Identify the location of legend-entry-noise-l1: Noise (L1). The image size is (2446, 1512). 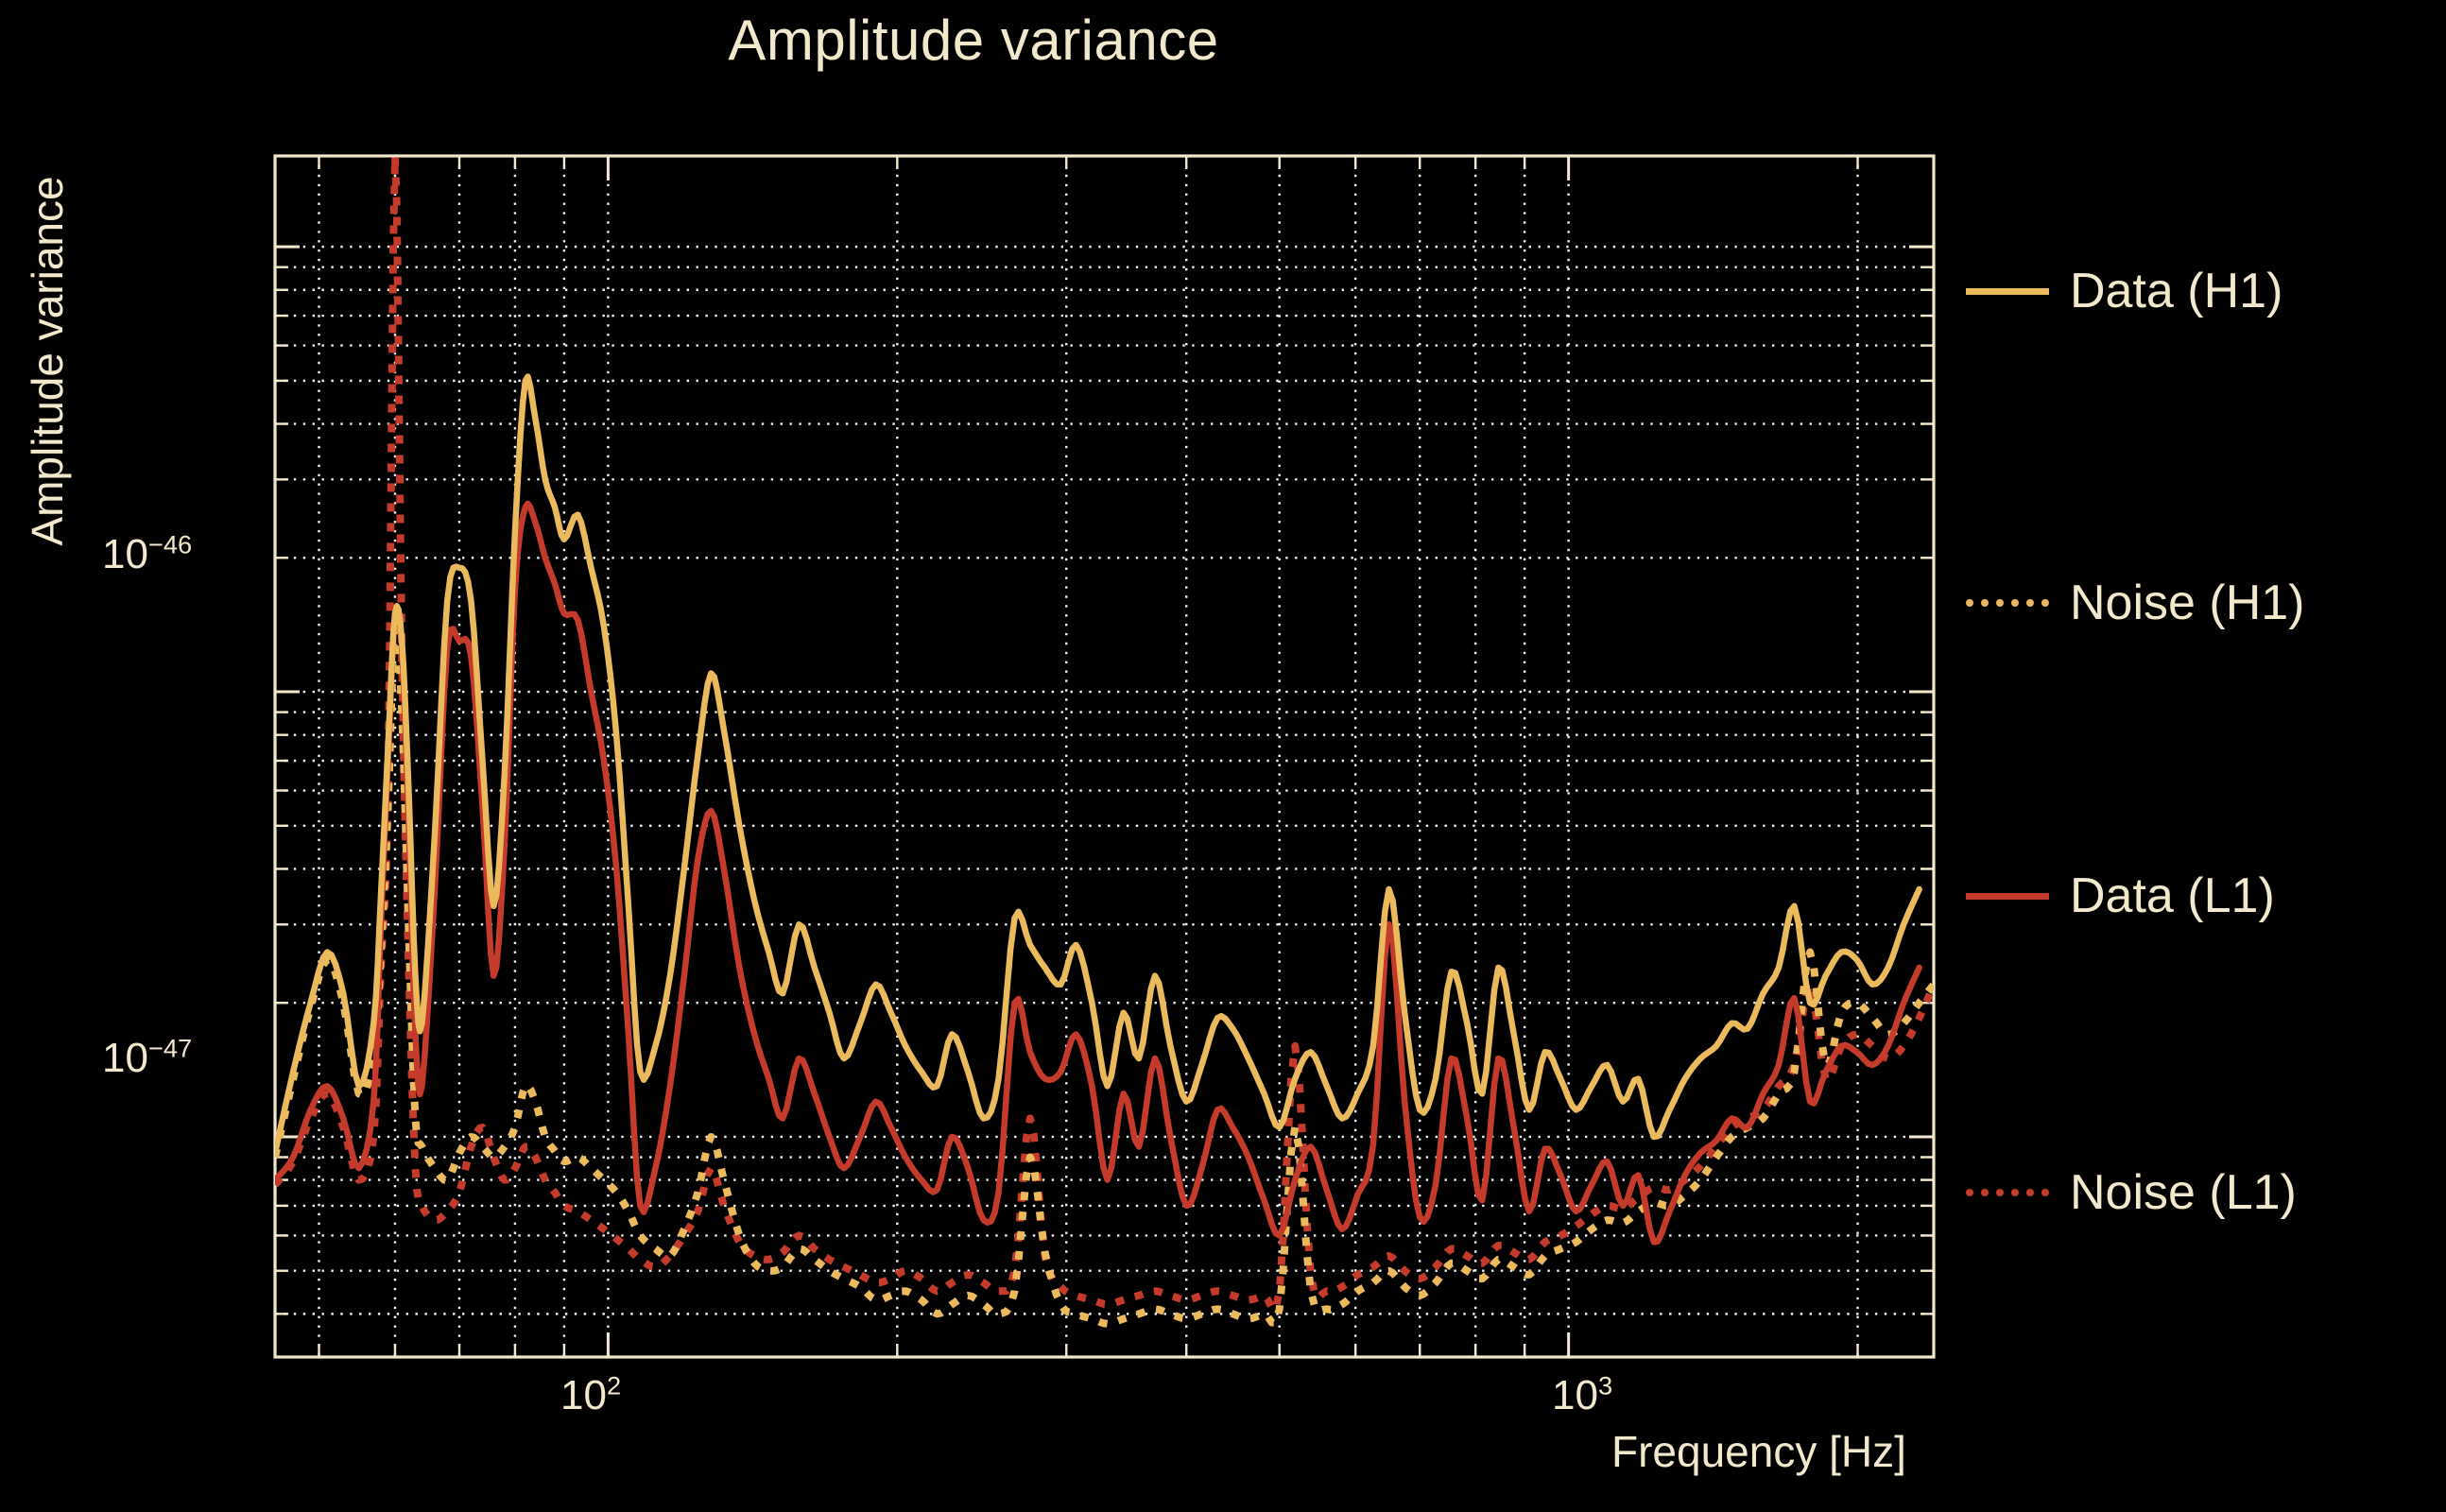
(2131, 1192).